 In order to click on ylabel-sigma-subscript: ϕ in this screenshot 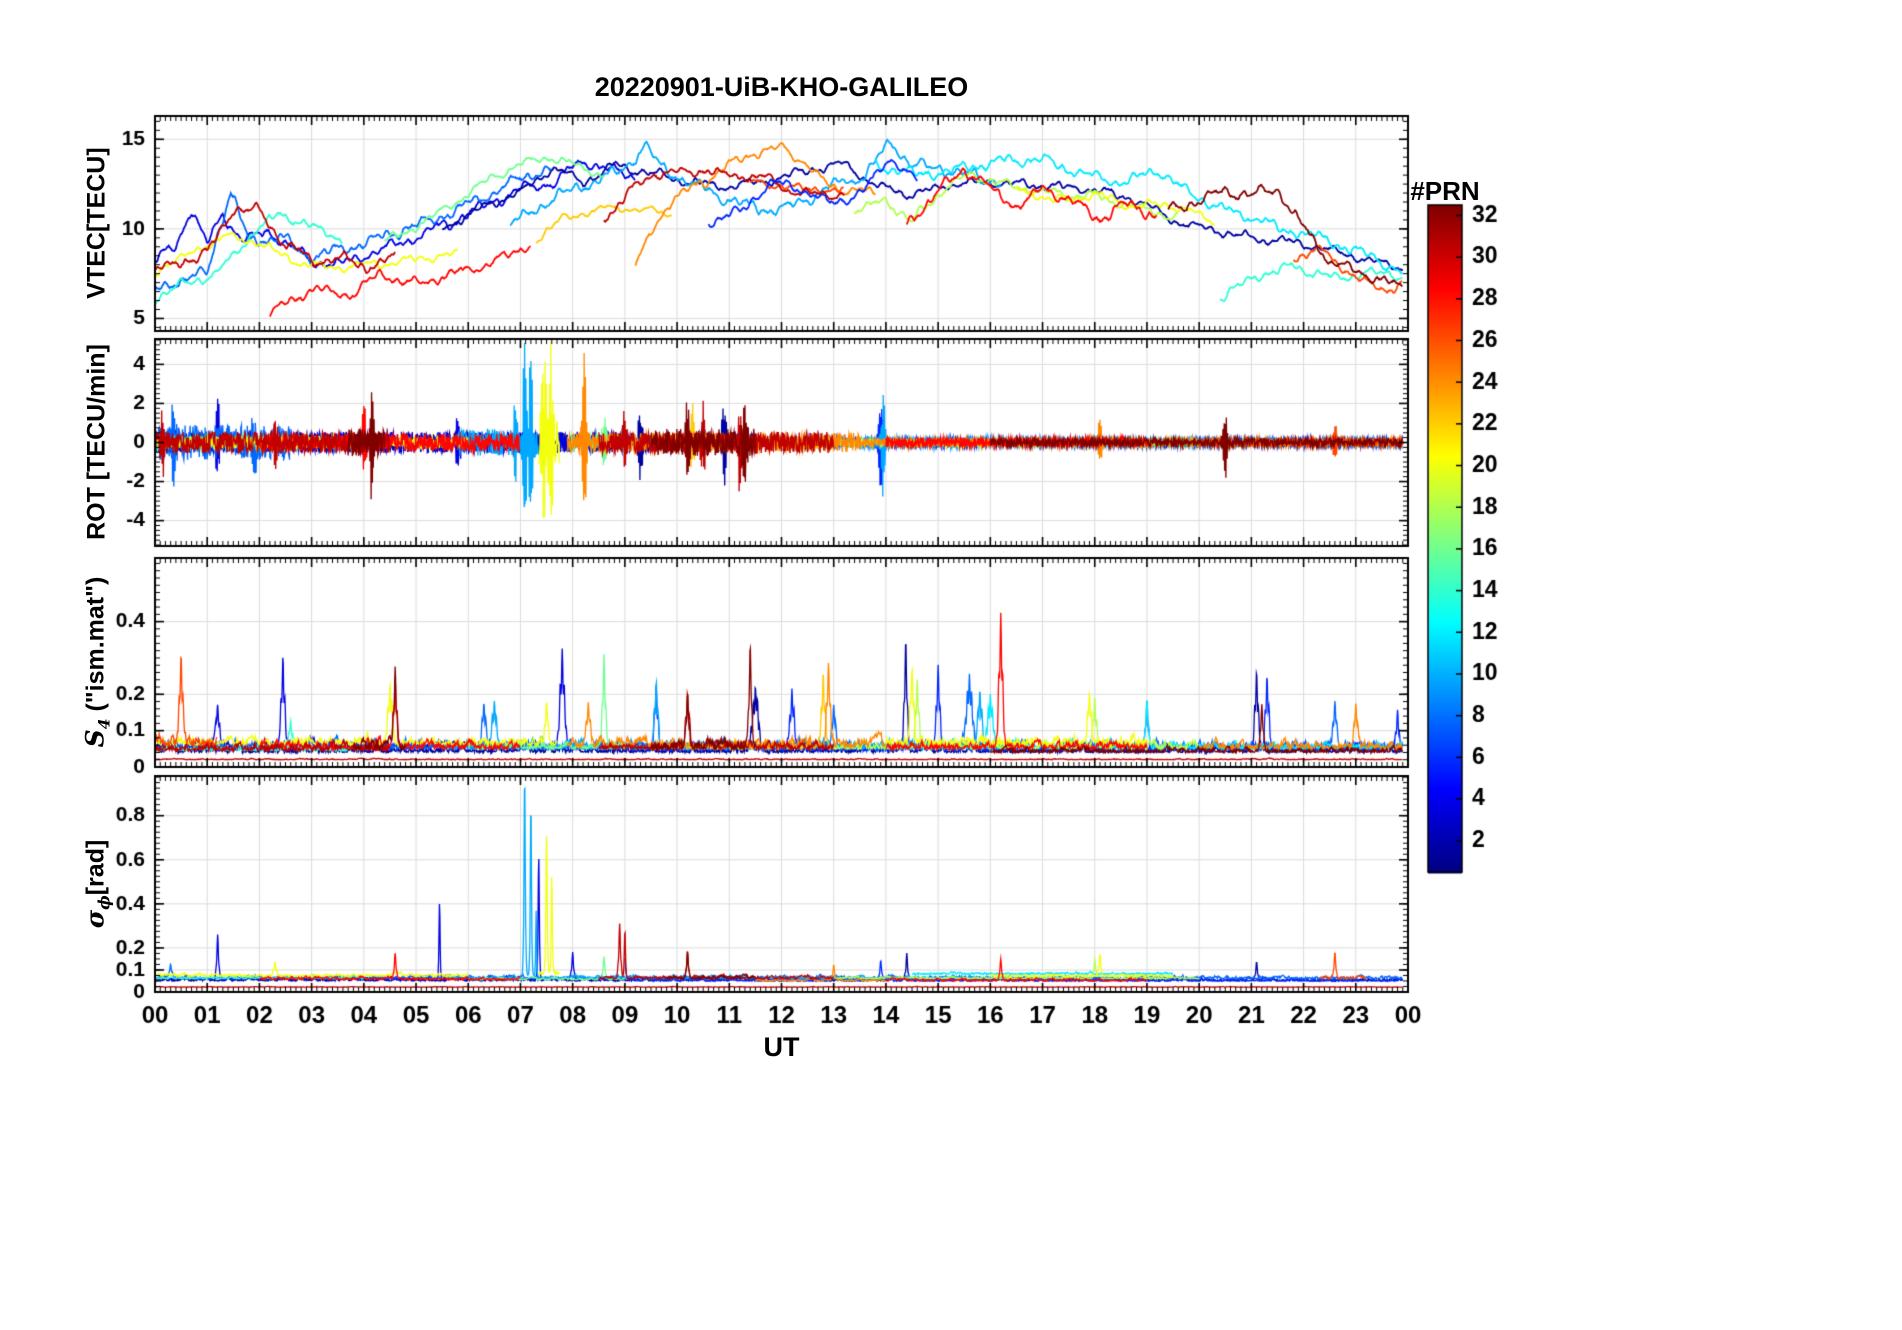, I will do `click(104, 902)`.